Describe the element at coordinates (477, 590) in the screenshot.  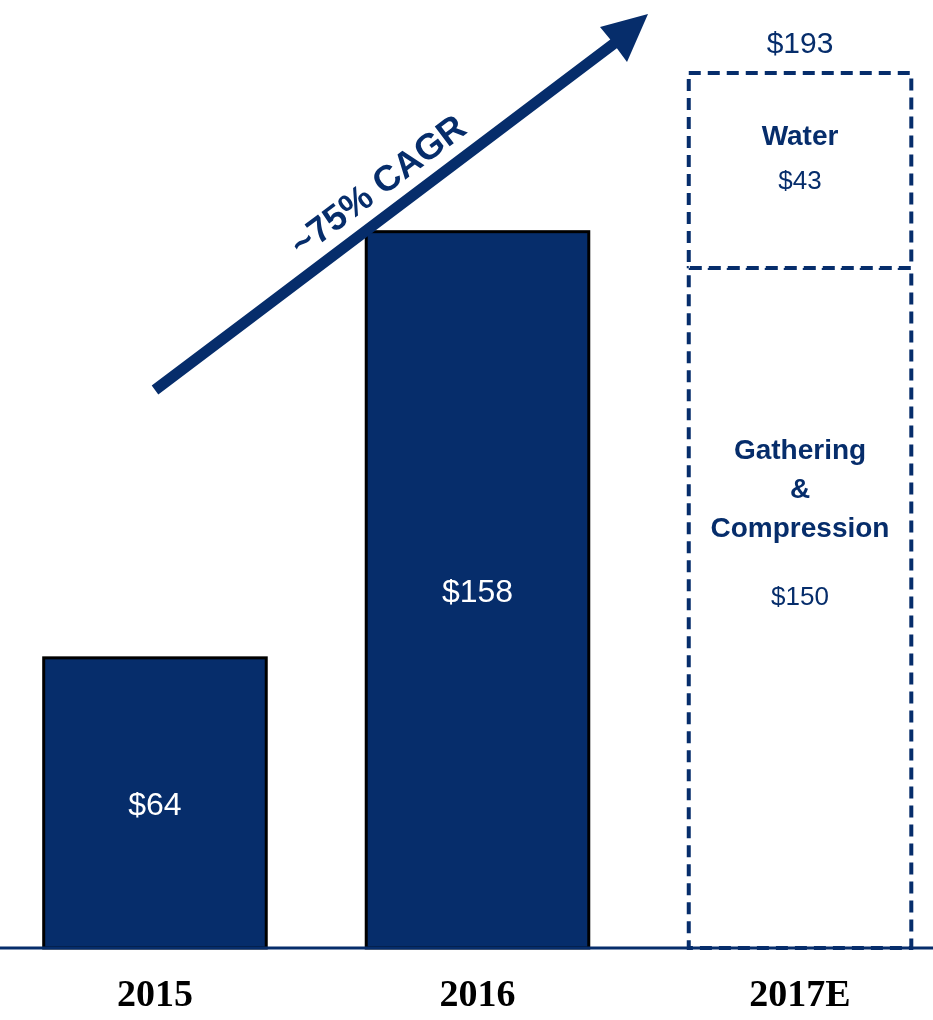
I see `data-label: $158` at that location.